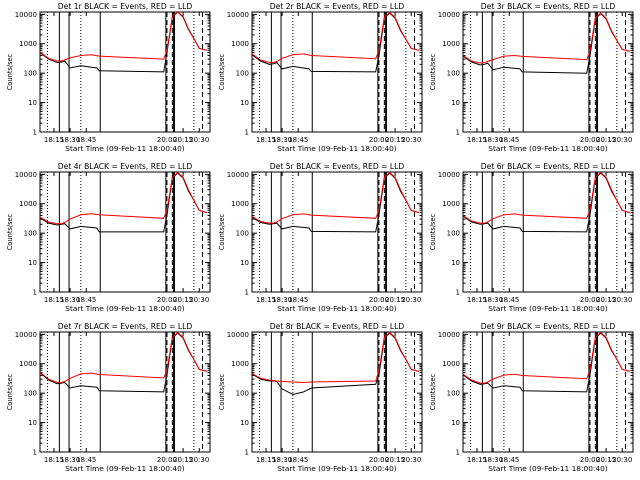 The width and height of the screenshot is (640, 480). Describe the element at coordinates (548, 166) in the screenshot. I see `plot-title: Det 6r BLACK = Events, RED = LLD` at that location.